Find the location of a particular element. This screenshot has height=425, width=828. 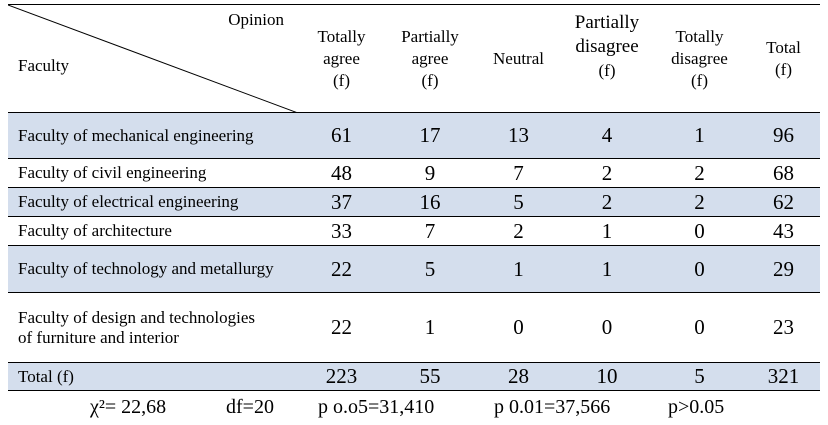

p-001-critical: p 0.01=37,566 is located at coordinates (552, 407).